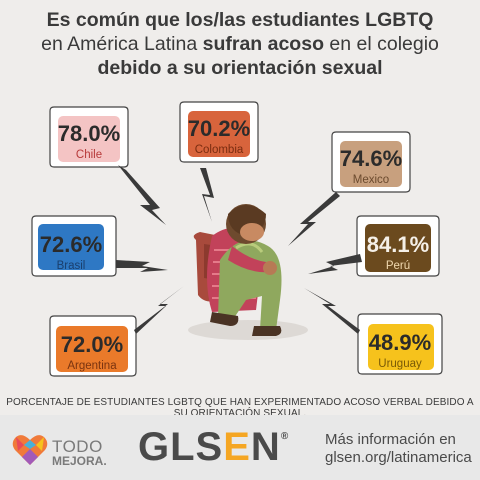  I want to click on glsen-logo: GLSEN®, so click(214, 447).